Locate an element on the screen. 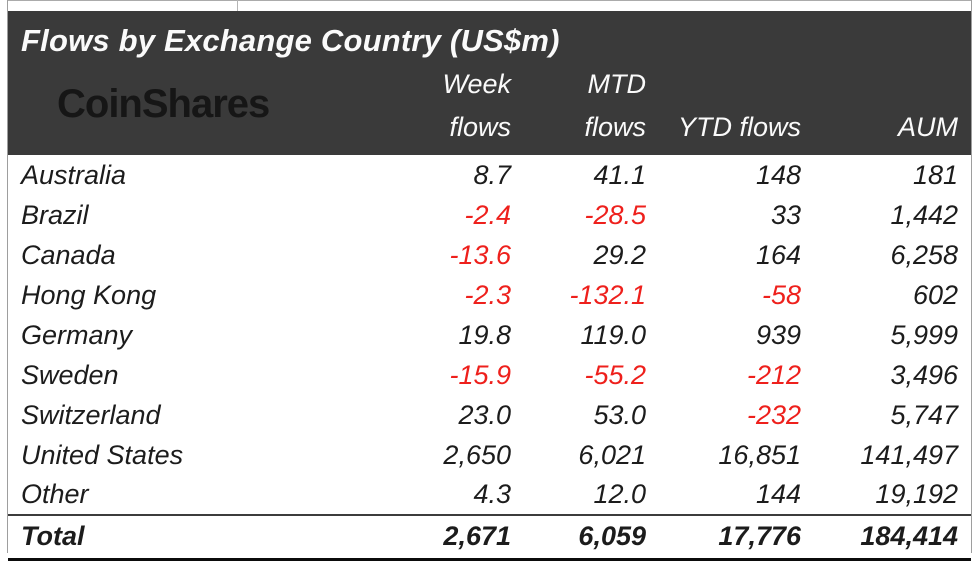 Image resolution: width=980 pixels, height=565 pixels. aum-value: 19,192 is located at coordinates (917, 494).